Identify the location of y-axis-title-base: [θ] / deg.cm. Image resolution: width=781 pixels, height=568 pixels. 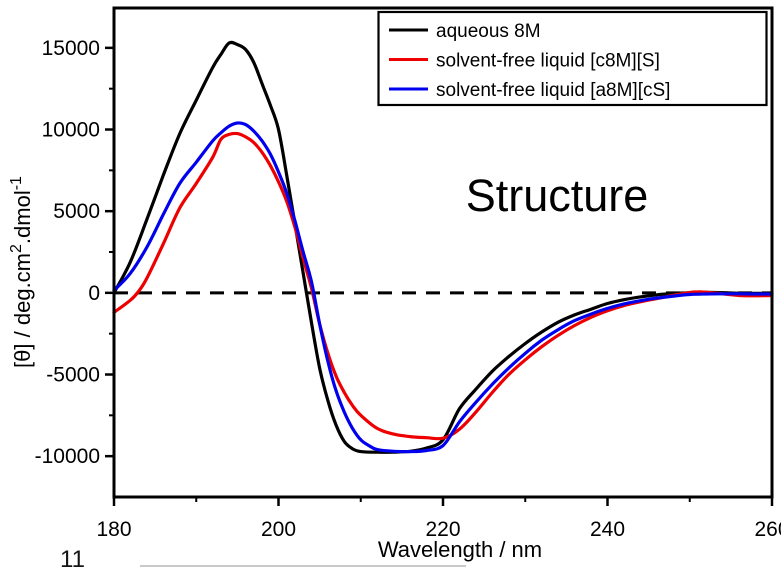
(22, 310).